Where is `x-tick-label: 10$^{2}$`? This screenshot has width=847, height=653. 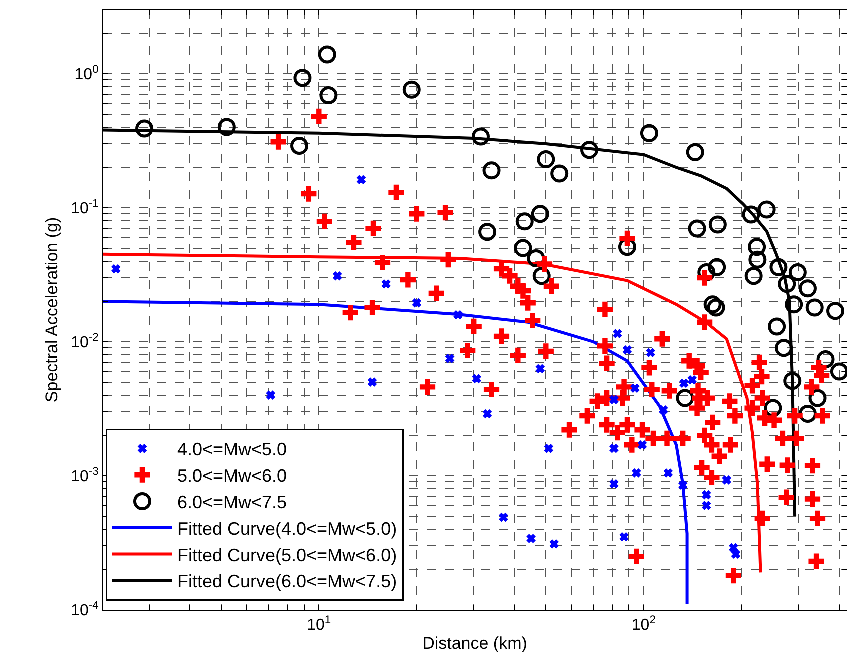
x-tick-label: 10$^{2}$ is located at coordinates (644, 624).